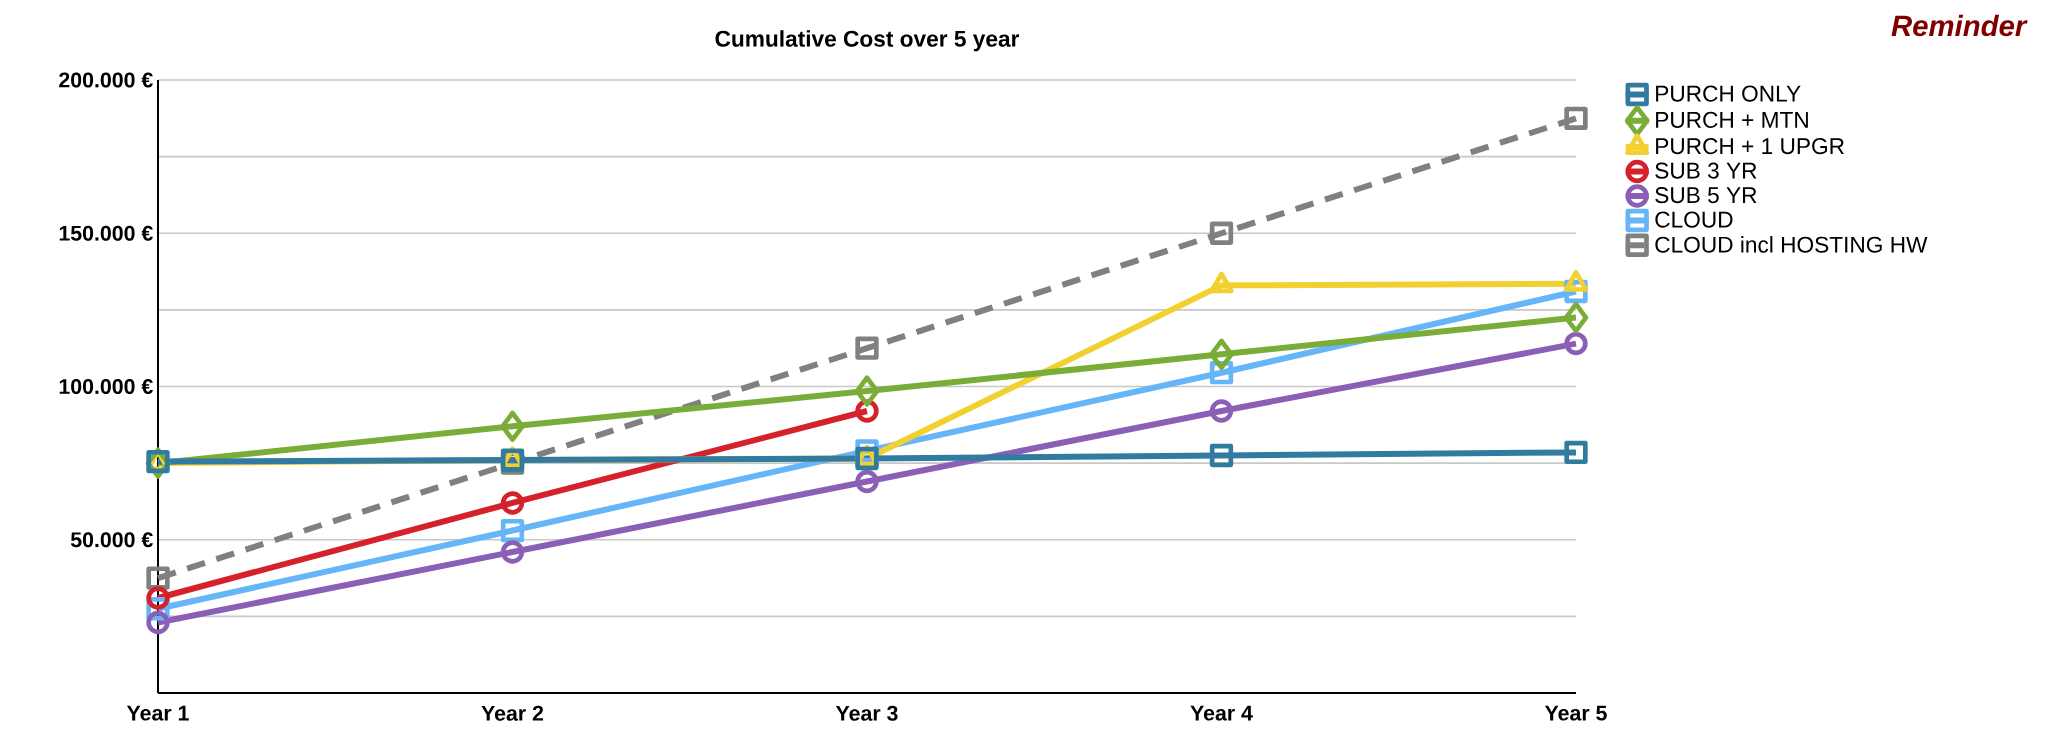 This screenshot has height=736, width=2051. Describe the element at coordinates (1694, 219) in the screenshot. I see `legend-label: CLOUD` at that location.